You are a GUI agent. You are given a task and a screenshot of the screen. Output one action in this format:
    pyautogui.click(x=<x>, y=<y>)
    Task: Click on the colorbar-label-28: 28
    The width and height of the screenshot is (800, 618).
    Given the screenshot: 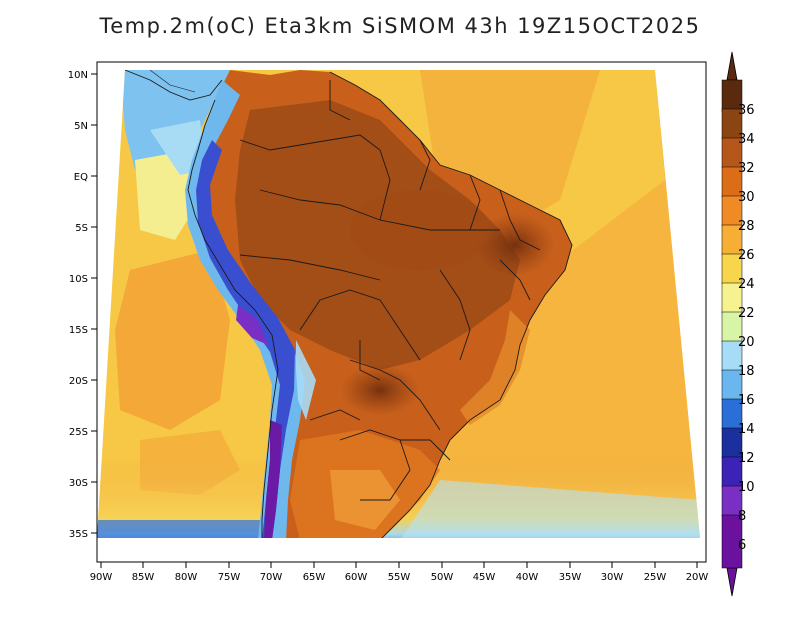 What is the action you would take?
    pyautogui.click(x=746, y=226)
    